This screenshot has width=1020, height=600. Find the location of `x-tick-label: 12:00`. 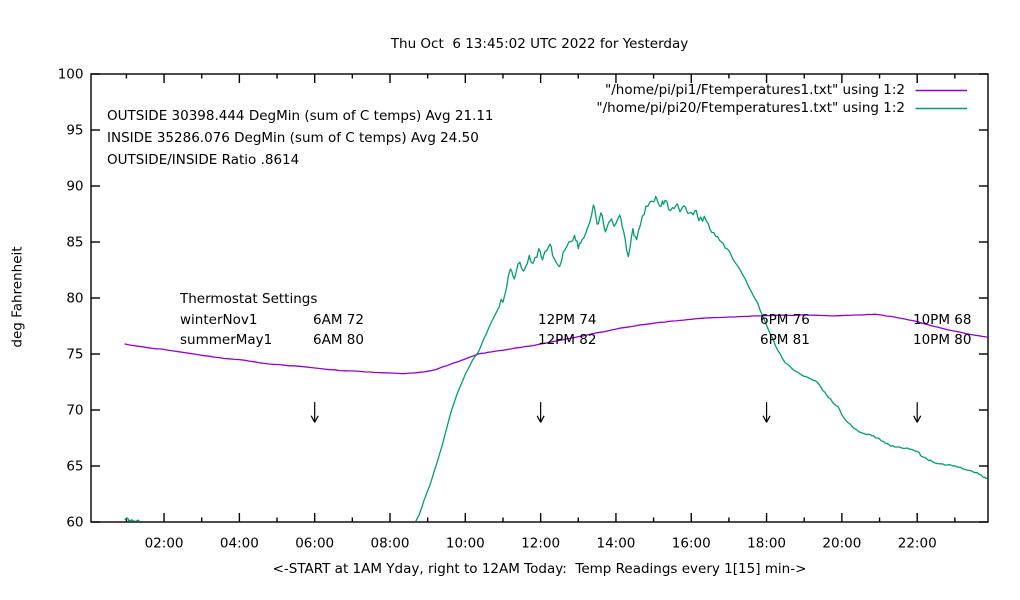

x-tick-label: 12:00 is located at coordinates (540, 544).